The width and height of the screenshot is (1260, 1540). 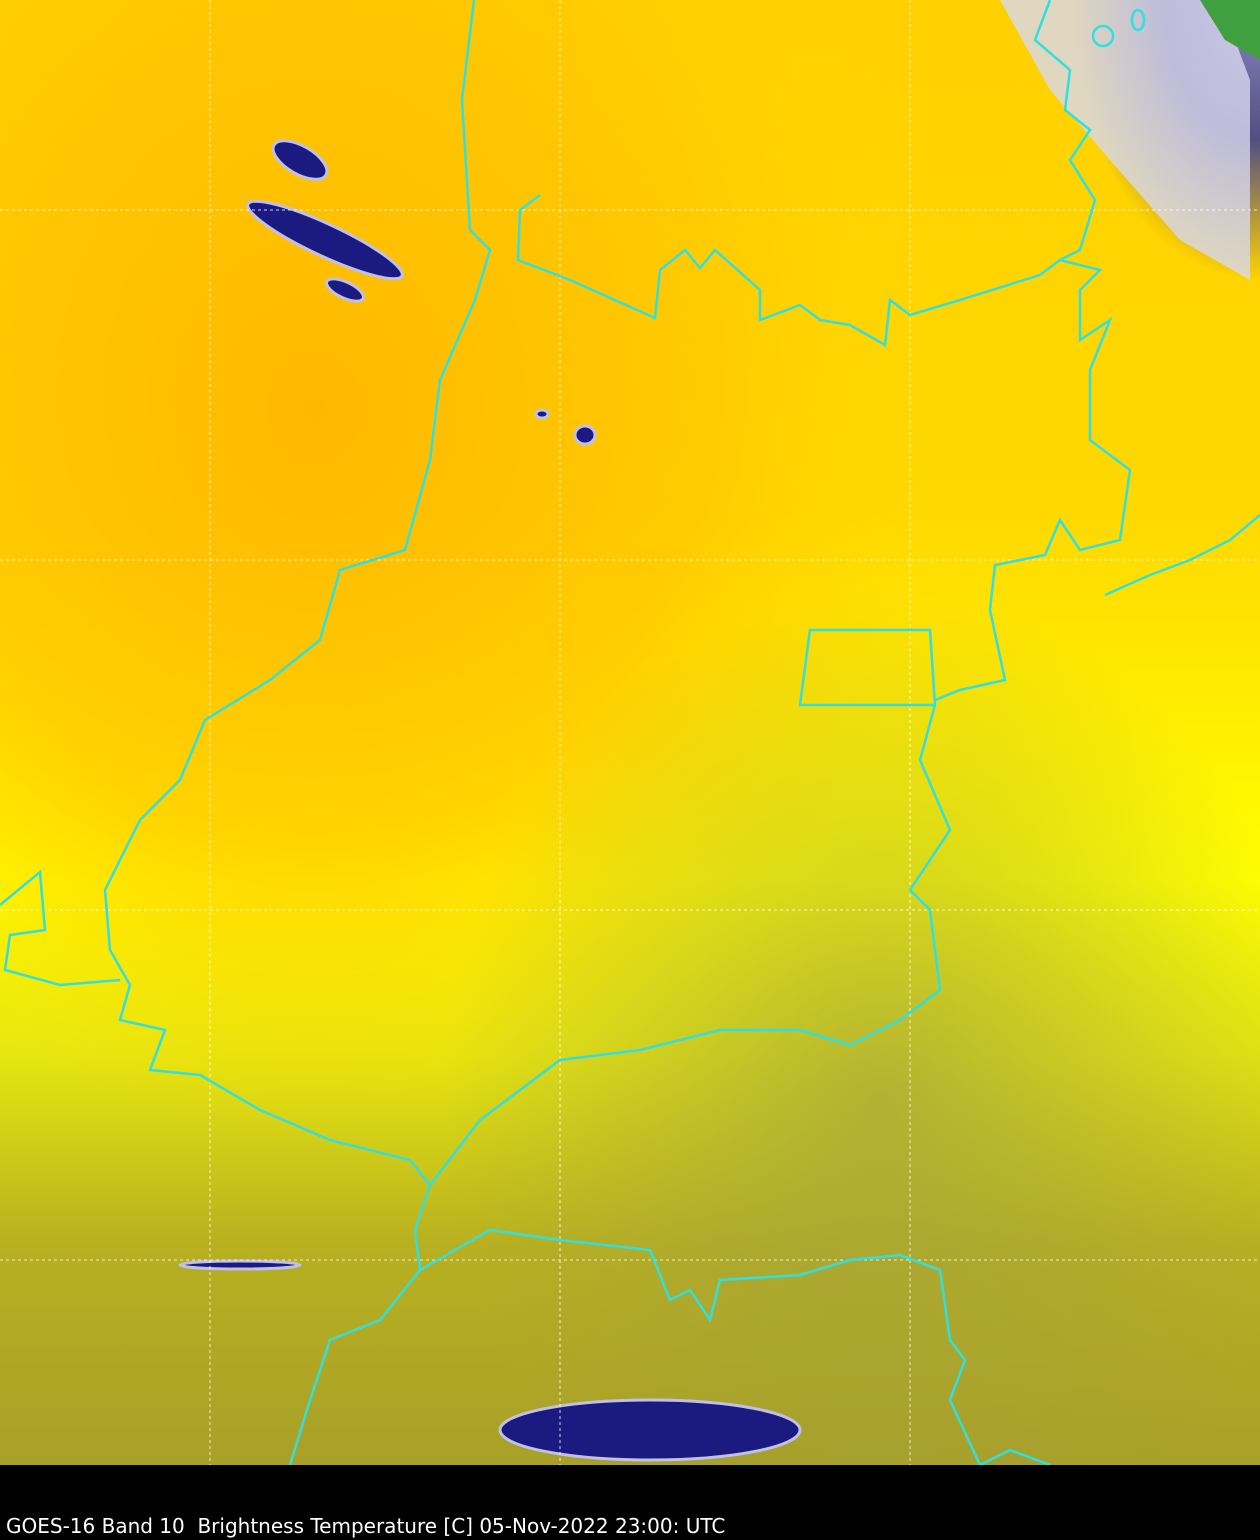 What do you see at coordinates (1125, 140) in the screenshot?
I see `cold-cloud-northeast` at bounding box center [1125, 140].